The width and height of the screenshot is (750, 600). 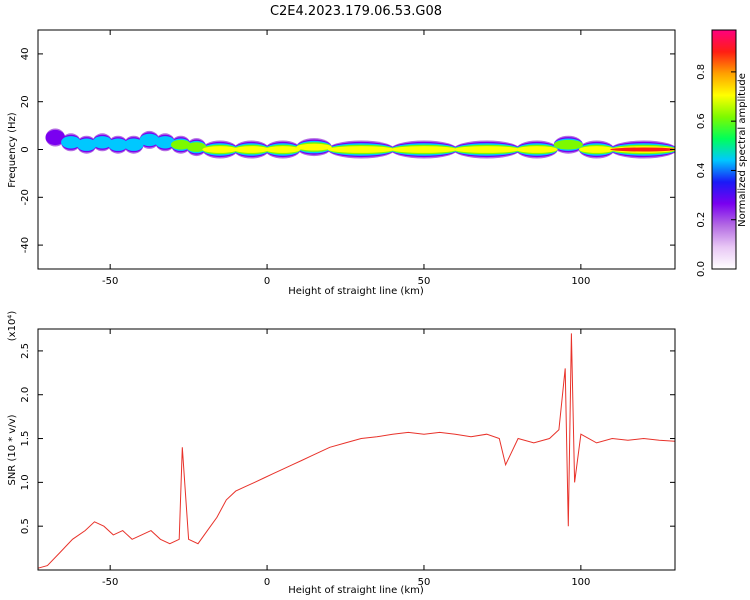 I want to click on spectrogram-x-axis-label: Height of straight line (km), so click(x=356, y=291).